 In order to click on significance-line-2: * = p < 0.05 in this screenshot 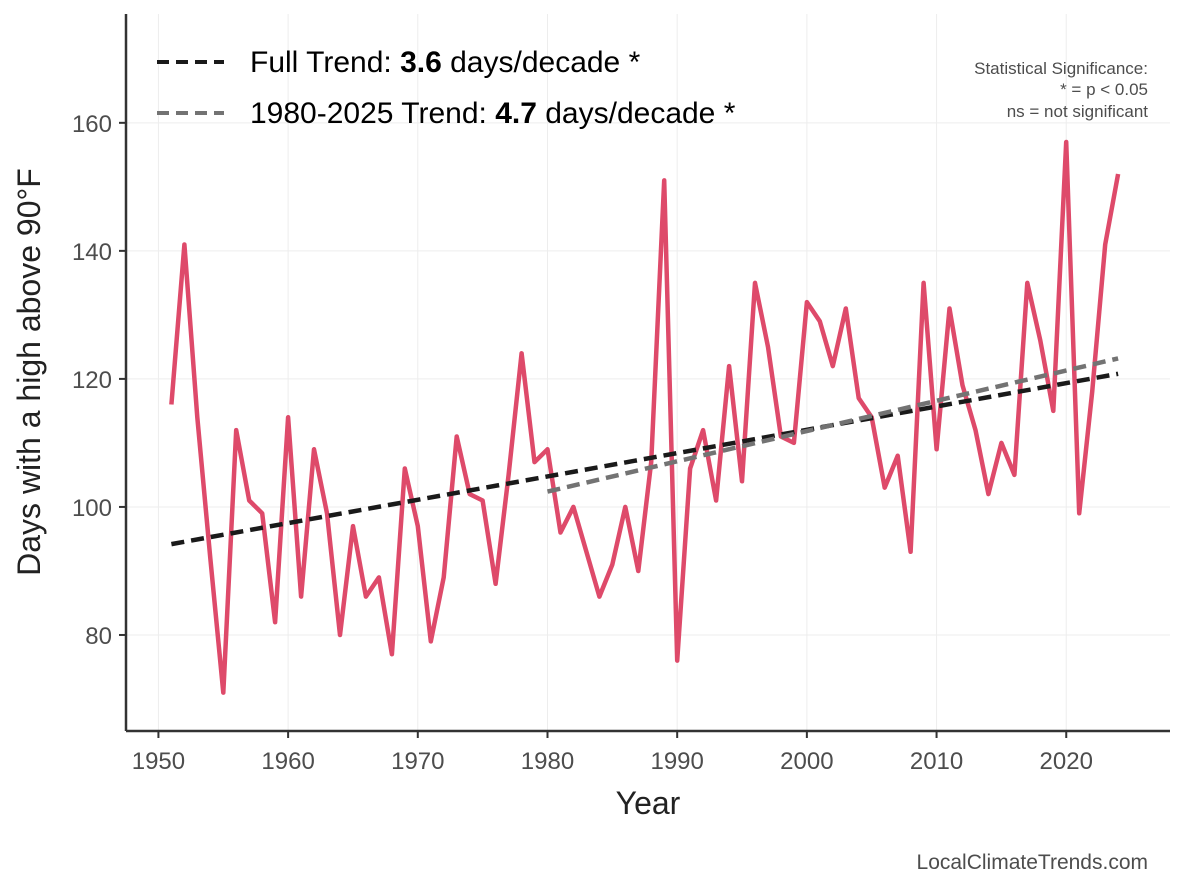, I will do `click(1104, 89)`.